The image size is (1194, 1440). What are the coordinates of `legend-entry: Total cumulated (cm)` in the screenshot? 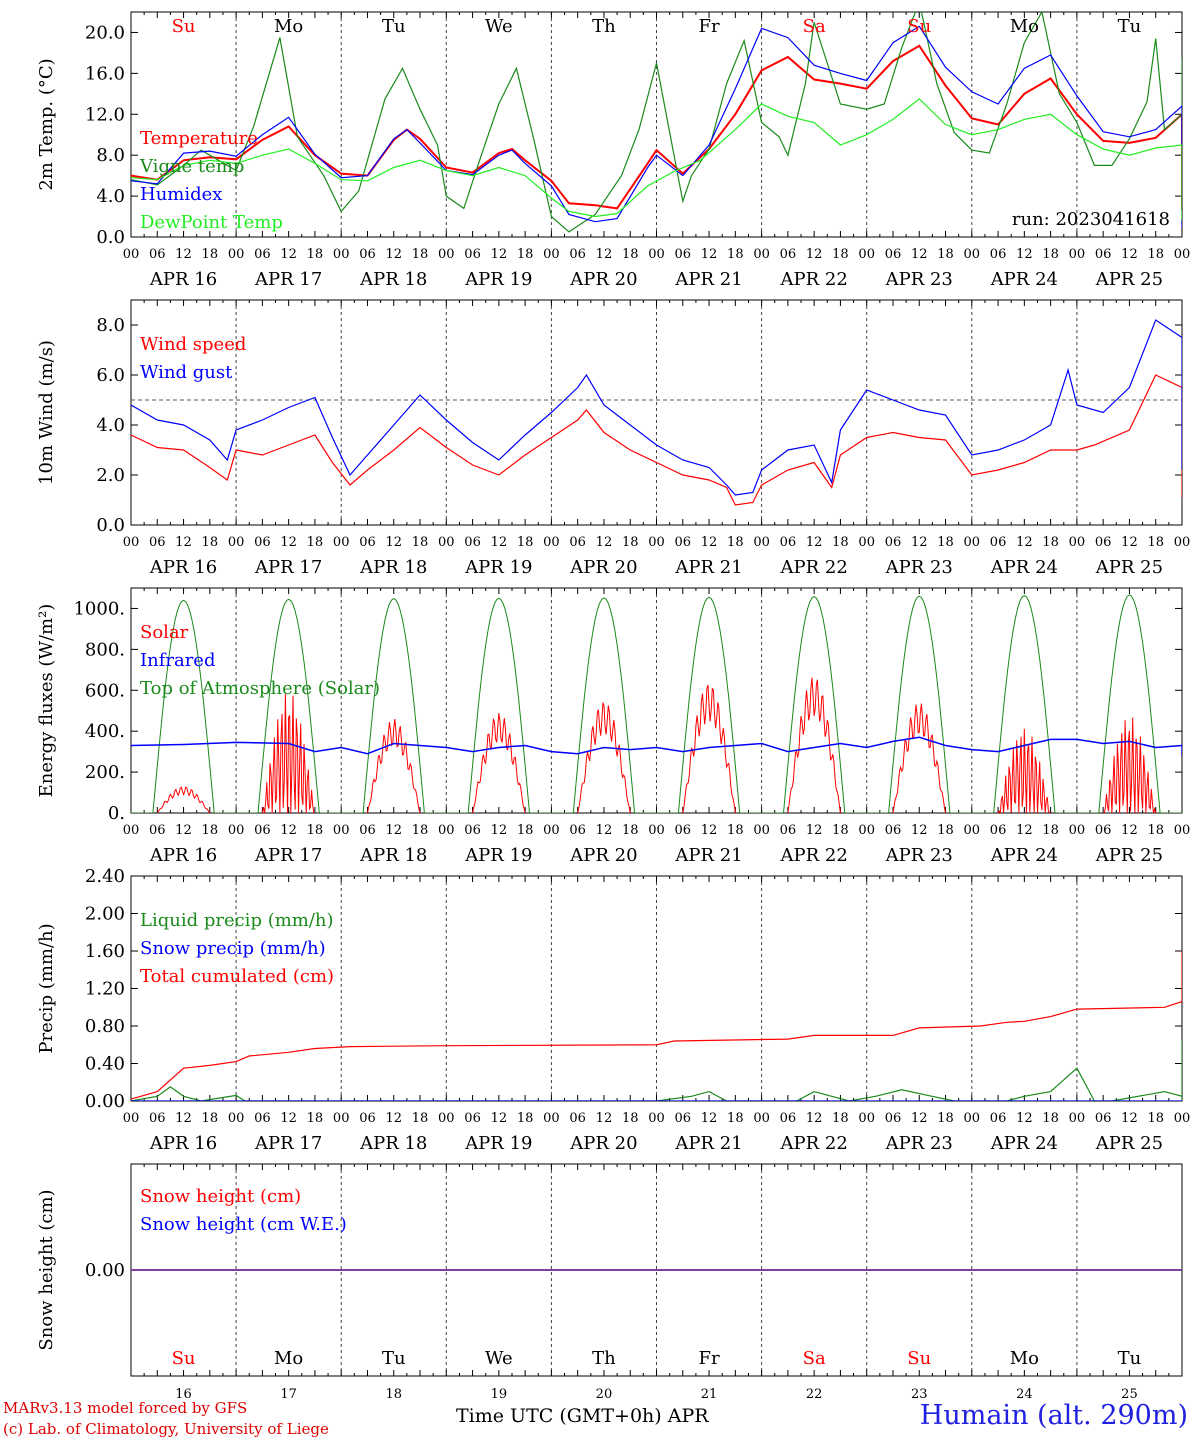 It's located at (237, 976).